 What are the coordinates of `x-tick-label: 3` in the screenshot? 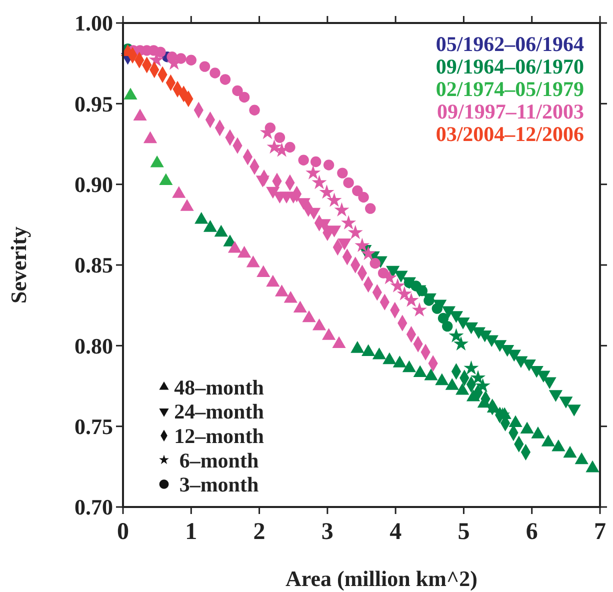 It's located at (327, 532).